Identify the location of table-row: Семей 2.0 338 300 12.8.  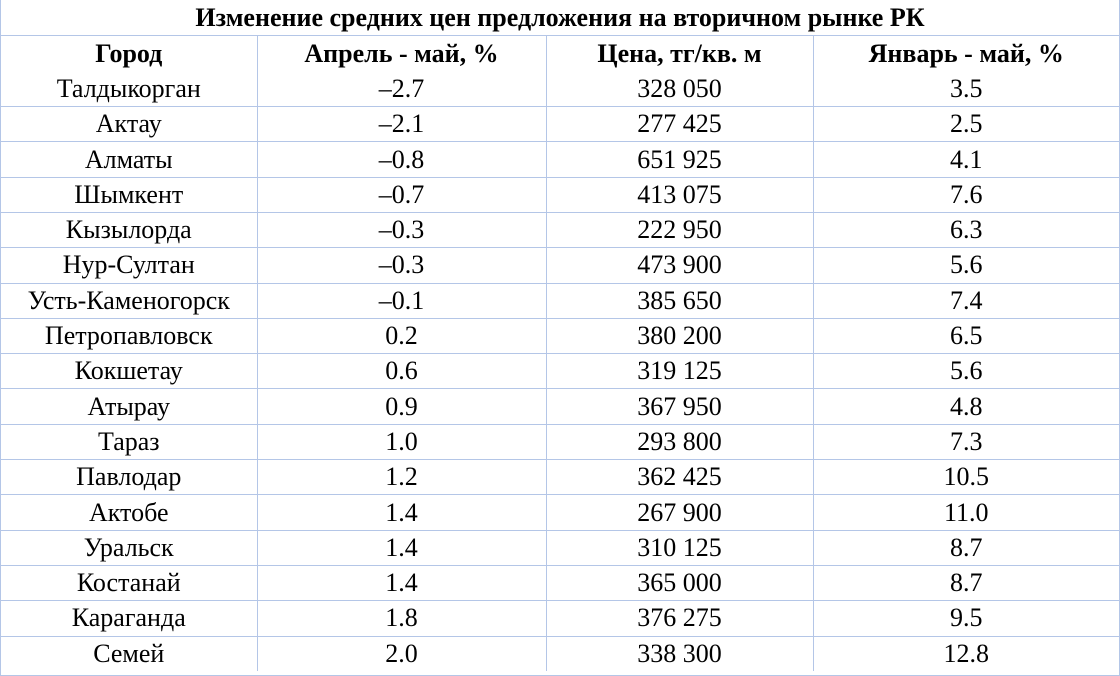
(560, 654).